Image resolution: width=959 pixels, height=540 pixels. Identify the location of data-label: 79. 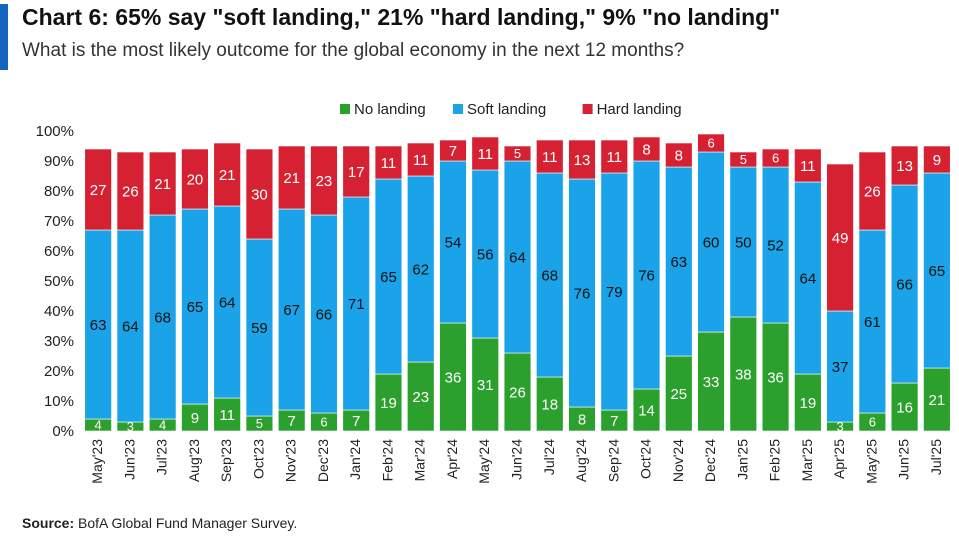
(614, 292).